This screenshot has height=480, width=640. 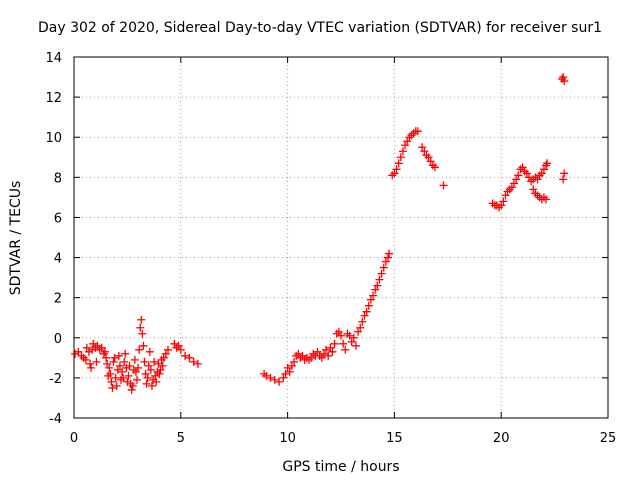 What do you see at coordinates (394, 438) in the screenshot?
I see `x-tick-label: 15` at bounding box center [394, 438].